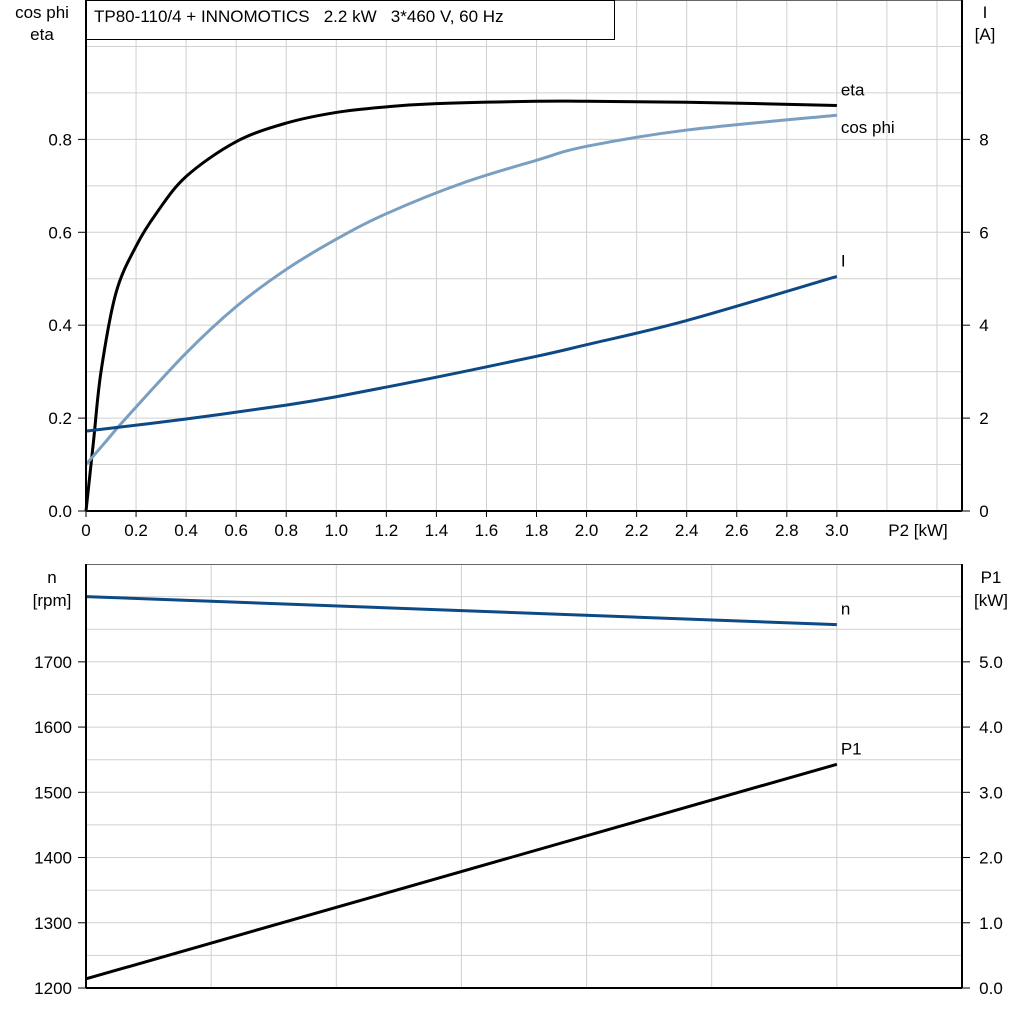 This screenshot has height=1024, width=1024. Describe the element at coordinates (687, 530) in the screenshot. I see `x-tick-label: 2.4` at that location.